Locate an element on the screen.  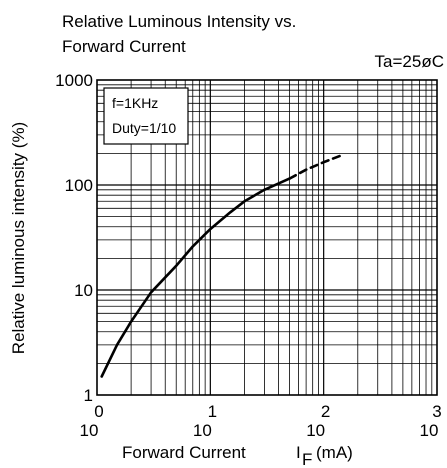
x-tick-label-exponent: 2 is located at coordinates (325, 411).